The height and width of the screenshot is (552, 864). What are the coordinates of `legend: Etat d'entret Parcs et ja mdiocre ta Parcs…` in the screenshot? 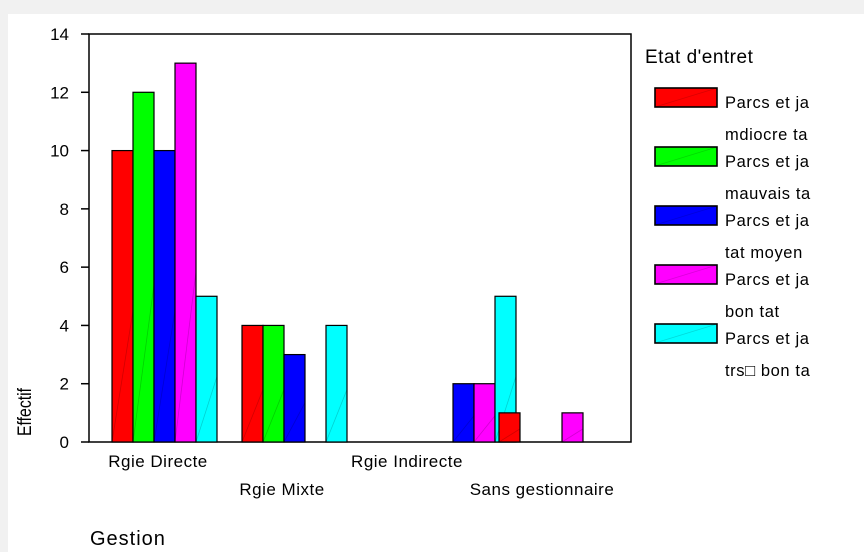 It's located at (728, 213).